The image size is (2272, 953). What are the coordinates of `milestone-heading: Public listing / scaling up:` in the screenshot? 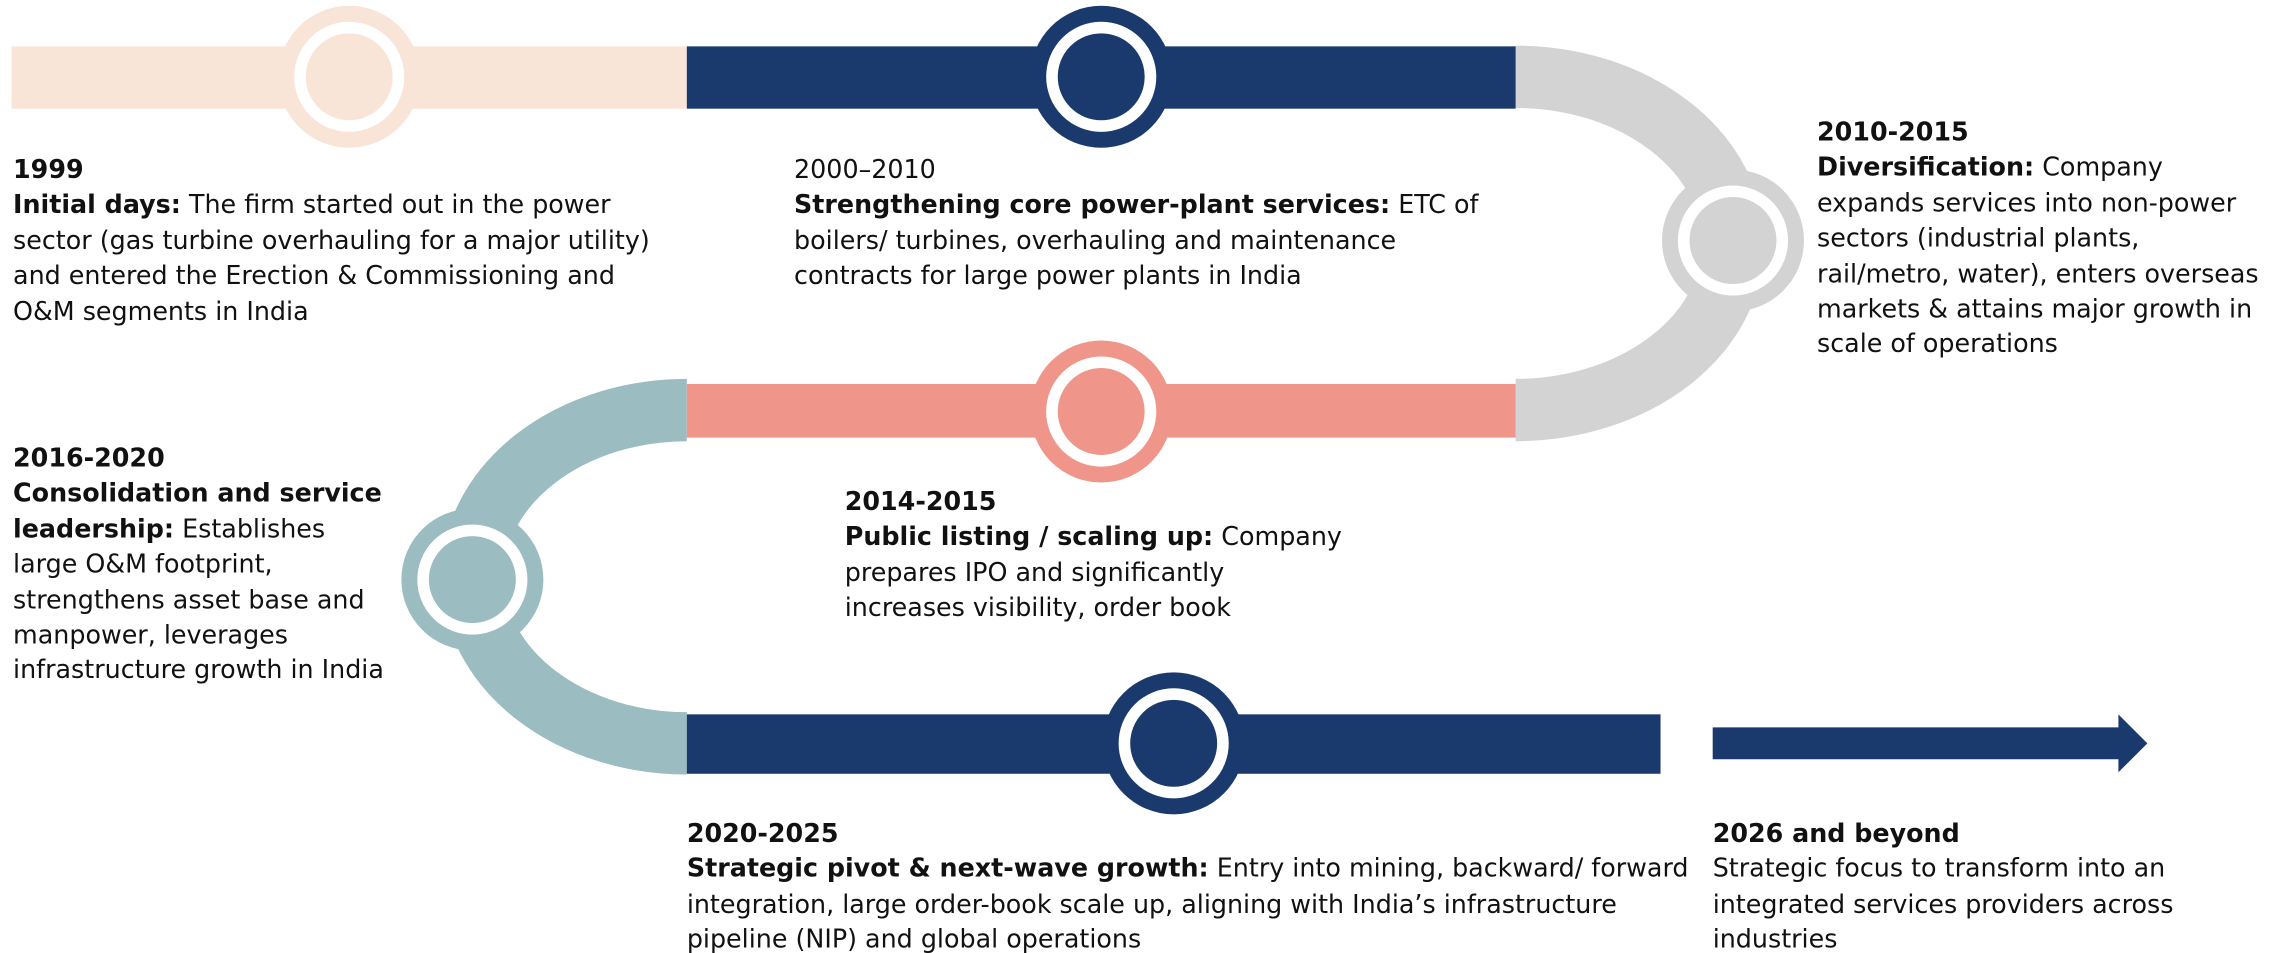 It's located at (1029, 538).